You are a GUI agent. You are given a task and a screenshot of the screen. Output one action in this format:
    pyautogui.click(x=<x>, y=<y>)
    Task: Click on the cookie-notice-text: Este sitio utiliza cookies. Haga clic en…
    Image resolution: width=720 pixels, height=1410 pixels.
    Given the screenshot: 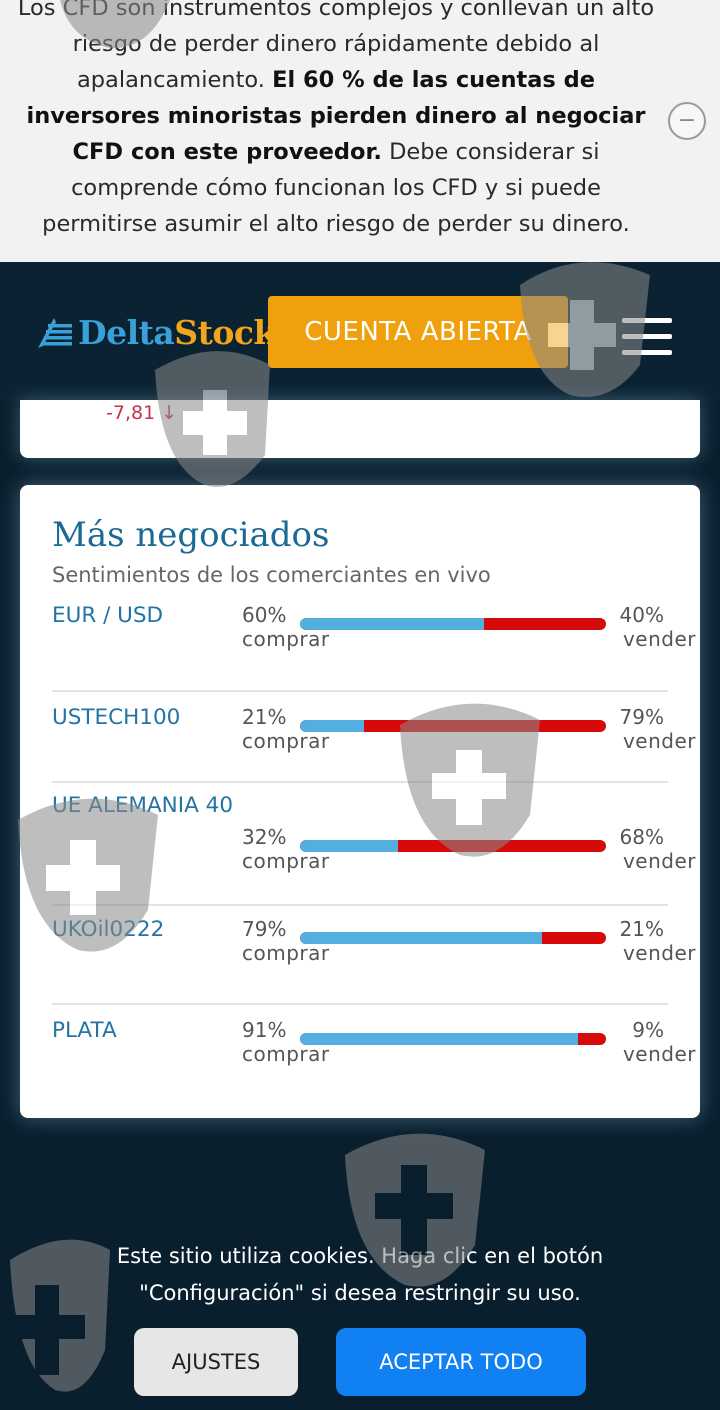 What is the action you would take?
    pyautogui.click(x=360, y=1274)
    